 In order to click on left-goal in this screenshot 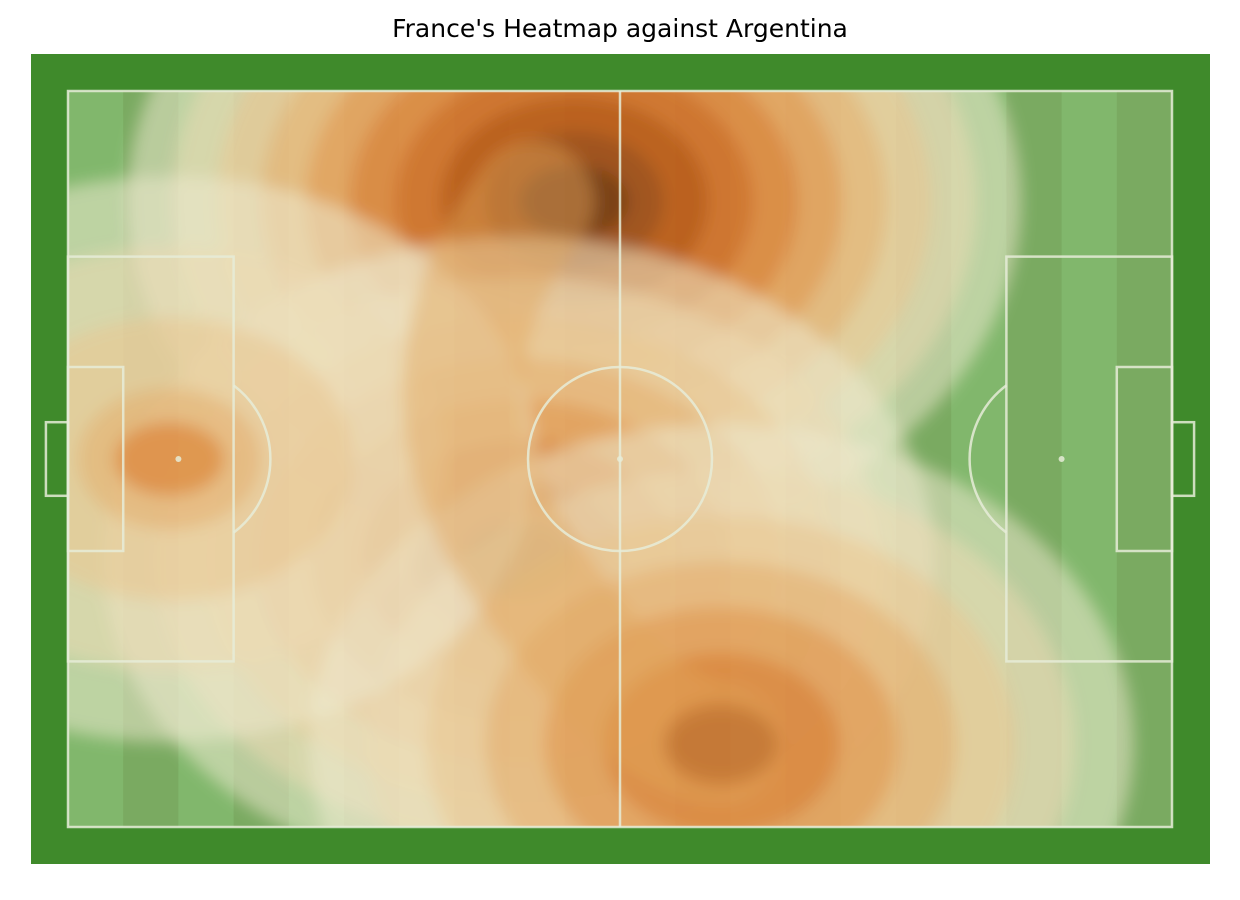, I will do `click(57, 459)`.